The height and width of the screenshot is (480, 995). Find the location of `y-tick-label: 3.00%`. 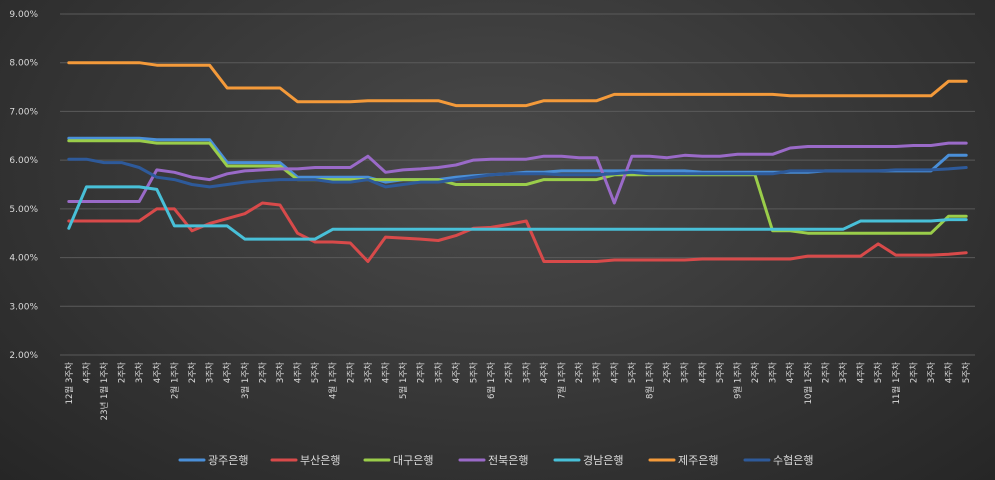

y-tick-label: 3.00% is located at coordinates (23, 307).